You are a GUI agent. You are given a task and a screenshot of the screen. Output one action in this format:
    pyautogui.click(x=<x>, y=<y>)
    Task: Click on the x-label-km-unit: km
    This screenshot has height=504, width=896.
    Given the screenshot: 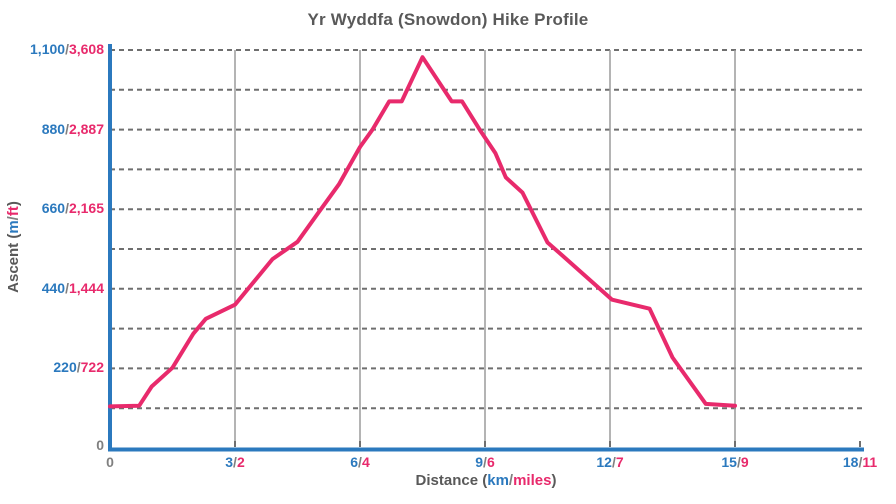 What is the action you would take?
    pyautogui.click(x=498, y=480)
    